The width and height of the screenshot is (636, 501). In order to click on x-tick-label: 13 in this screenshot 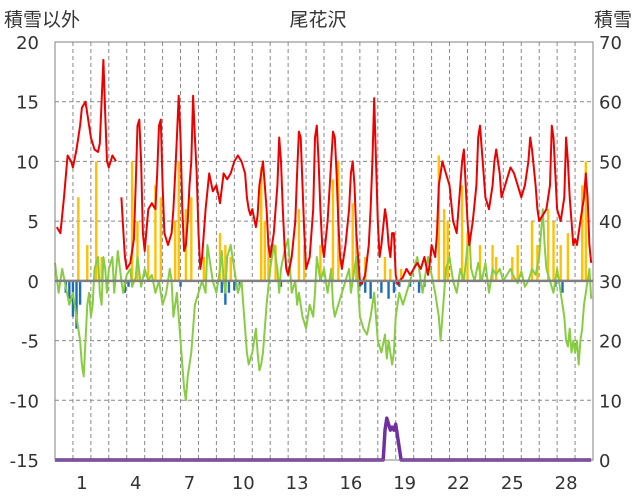, I will do `click(297, 483)`.